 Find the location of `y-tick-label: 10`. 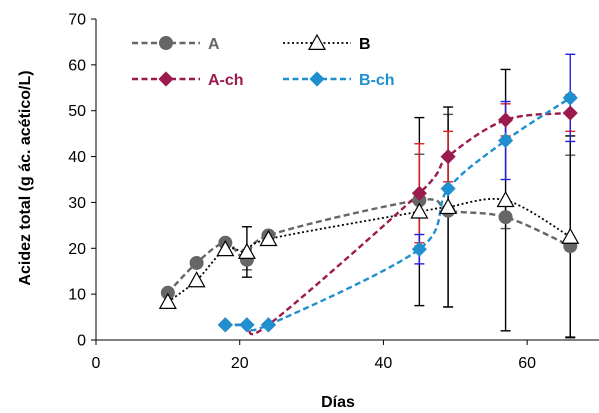

y-tick-label: 10 is located at coordinates (77, 295).